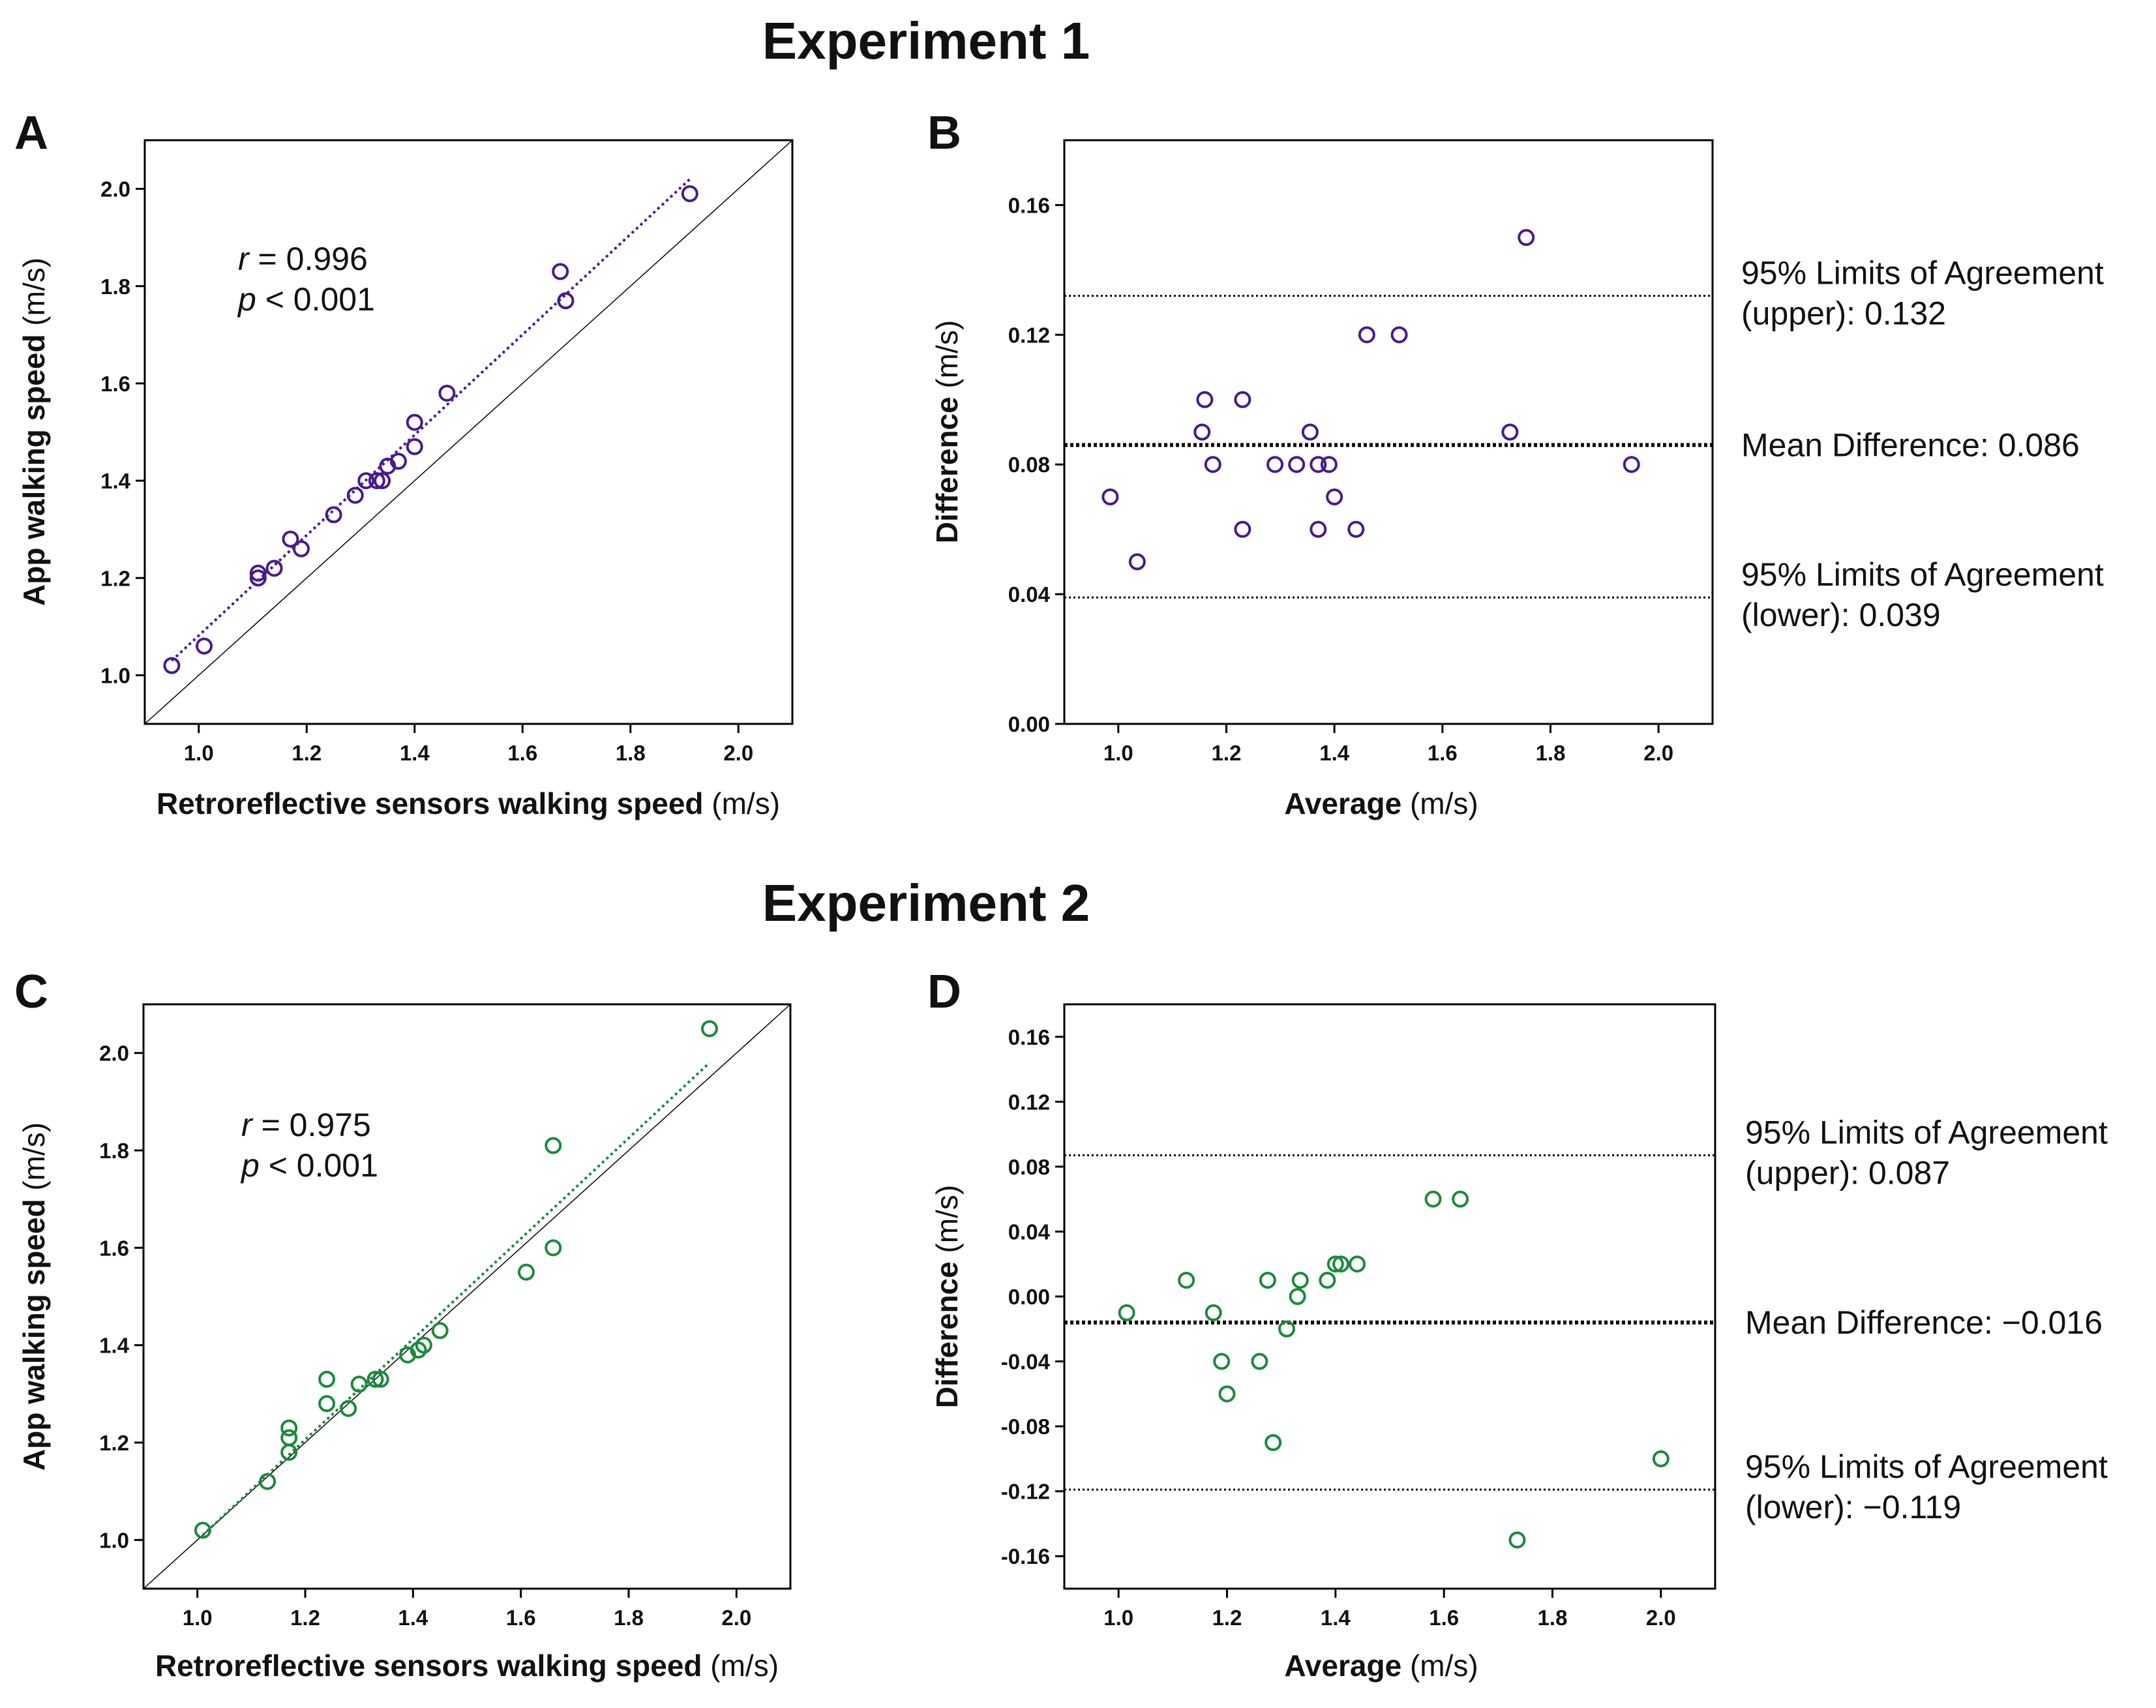 The image size is (2156, 1708). What do you see at coordinates (1029, 335) in the screenshot?
I see `y-tick-label: 0.12` at bounding box center [1029, 335].